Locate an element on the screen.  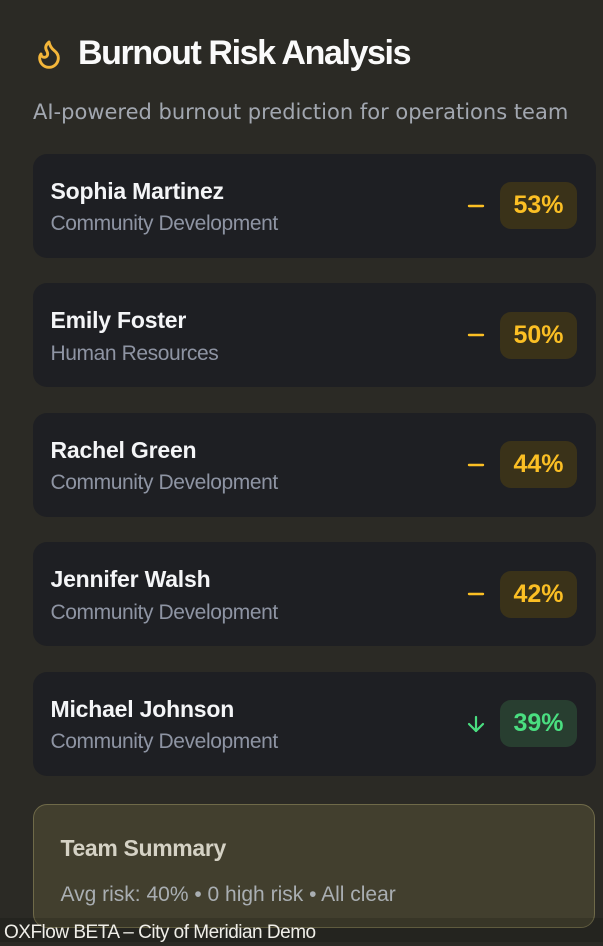
employee-identity: Sophia Martinez Community Development is located at coordinates (164, 207).